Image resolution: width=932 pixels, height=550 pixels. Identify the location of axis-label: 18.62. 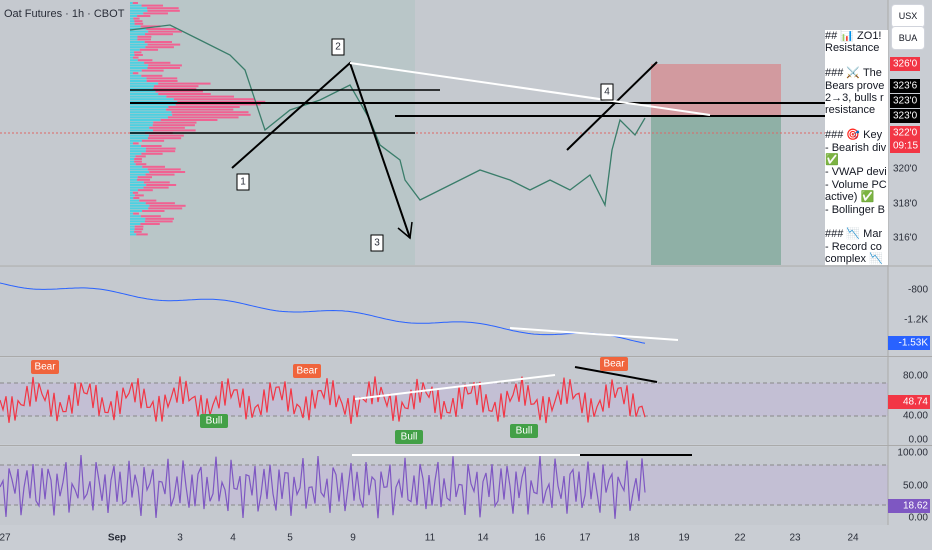
(915, 506).